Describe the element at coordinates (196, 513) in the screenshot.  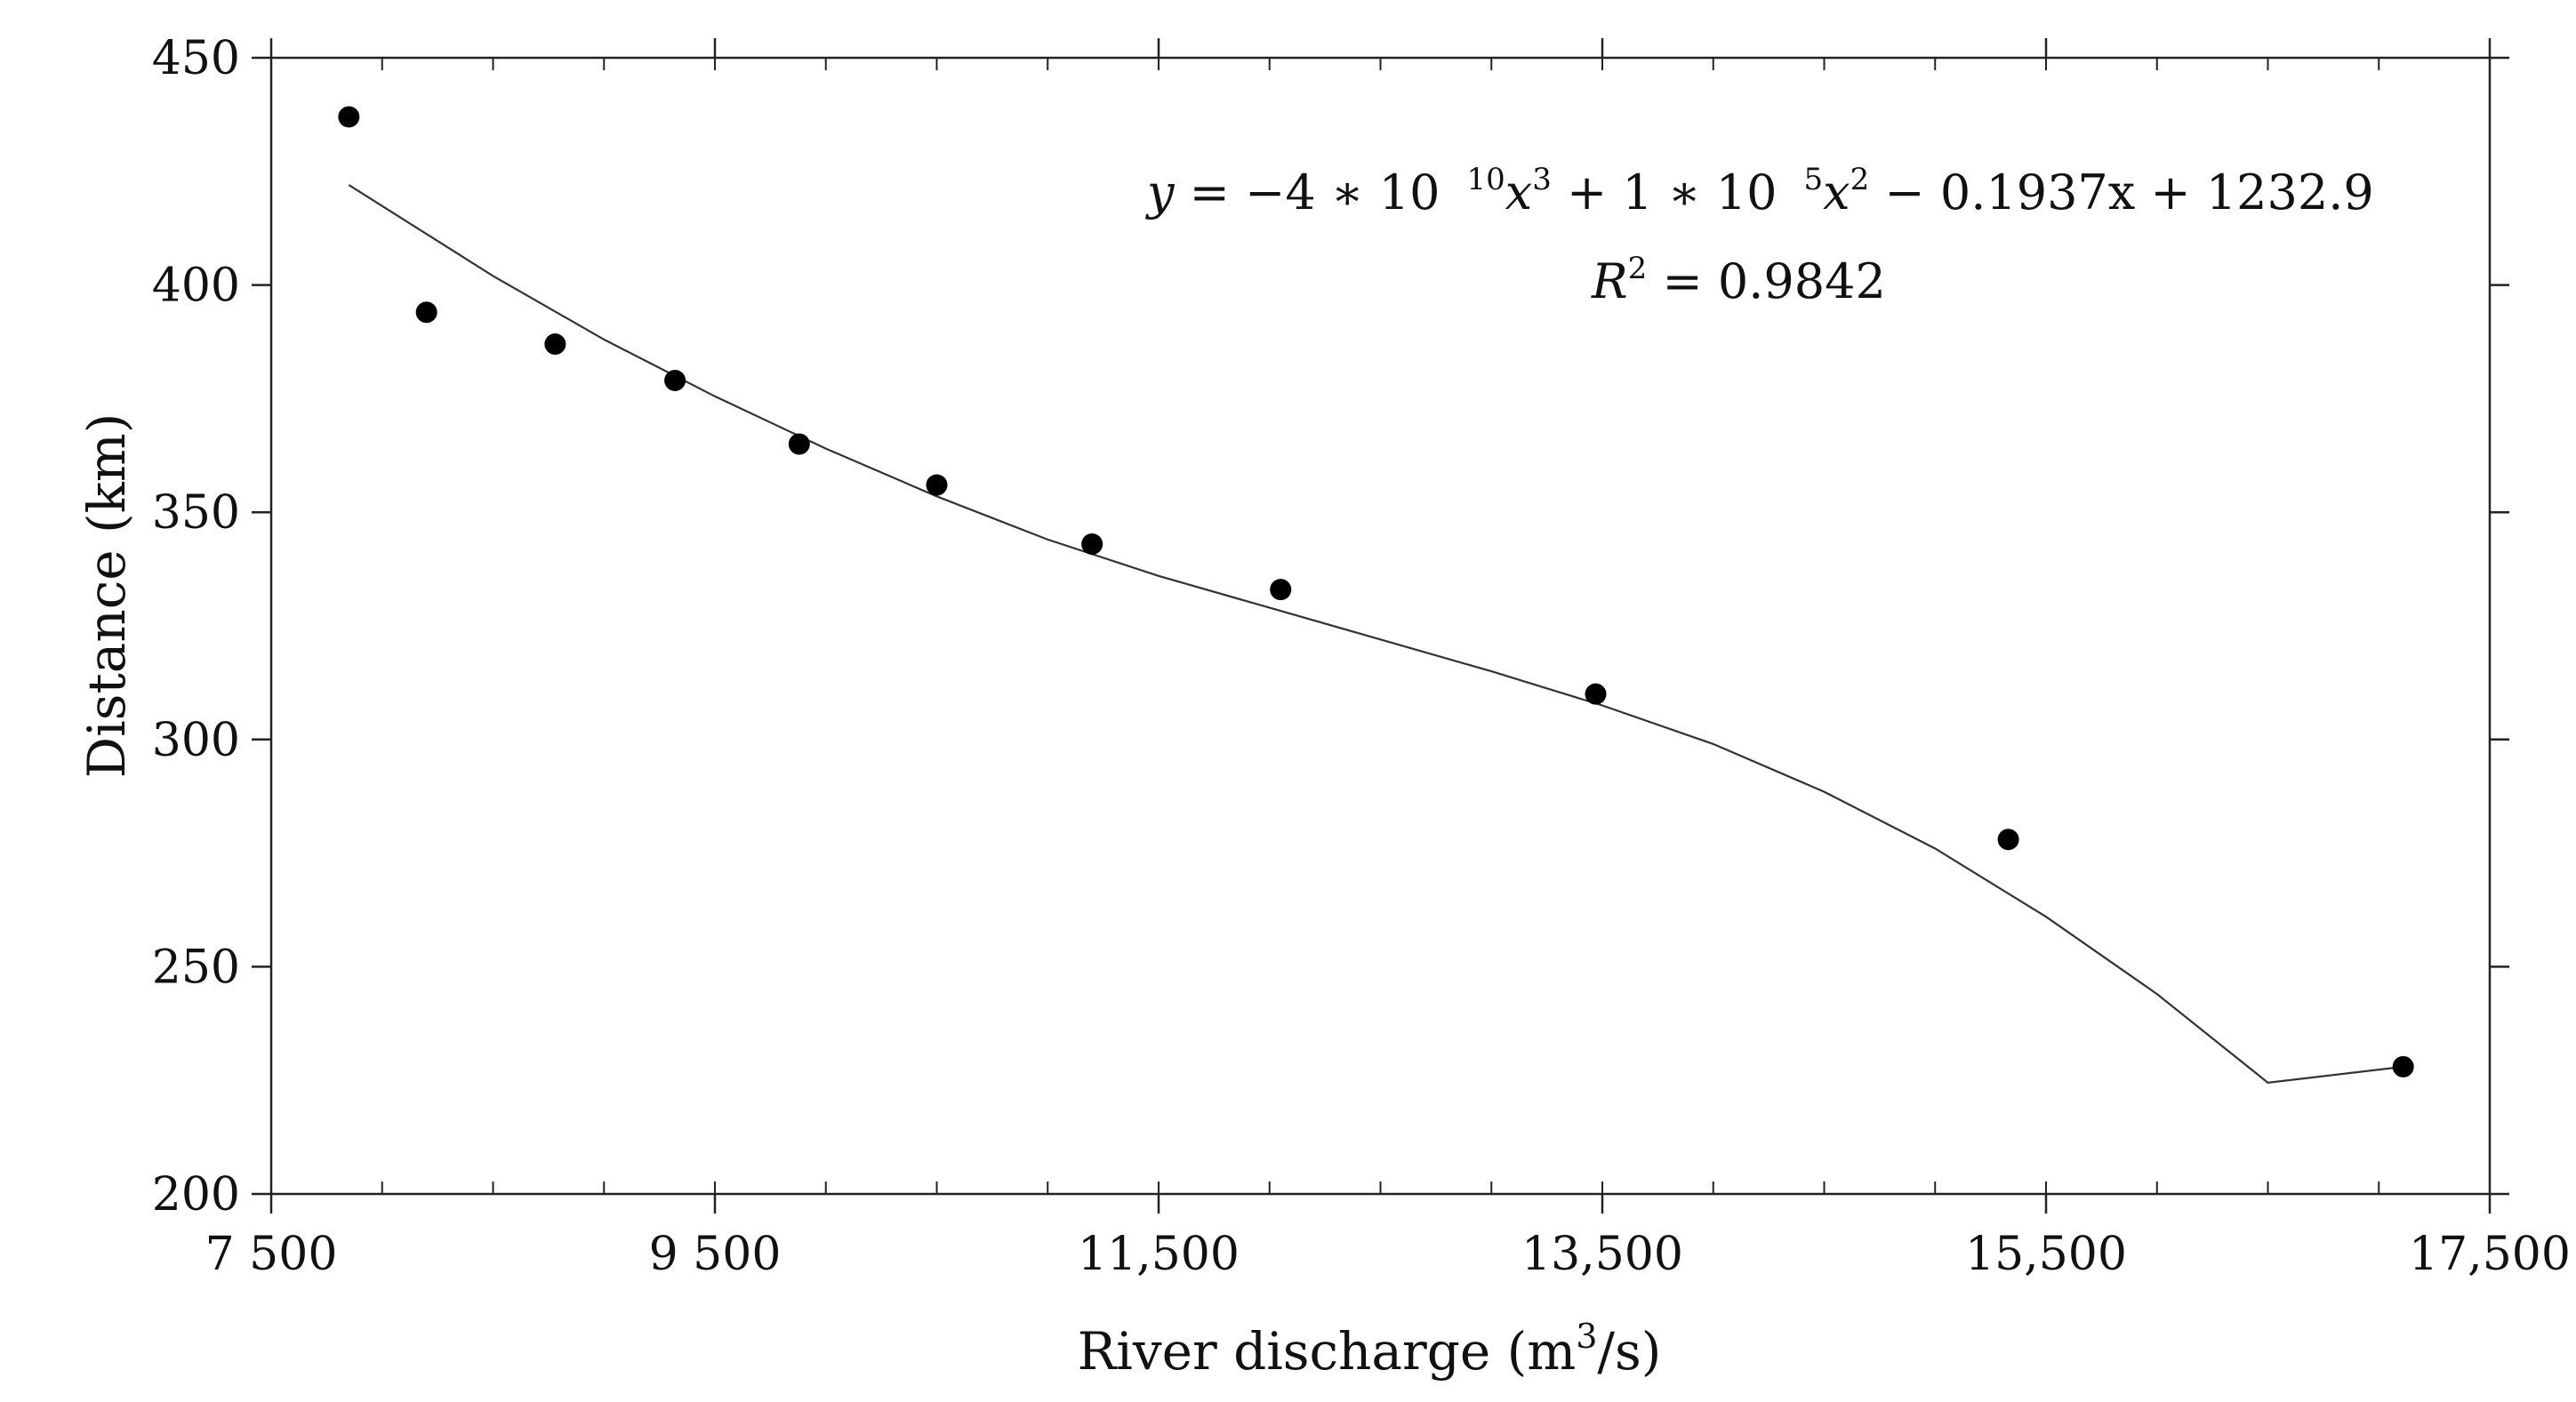
I see `y-tick-label: 350` at that location.